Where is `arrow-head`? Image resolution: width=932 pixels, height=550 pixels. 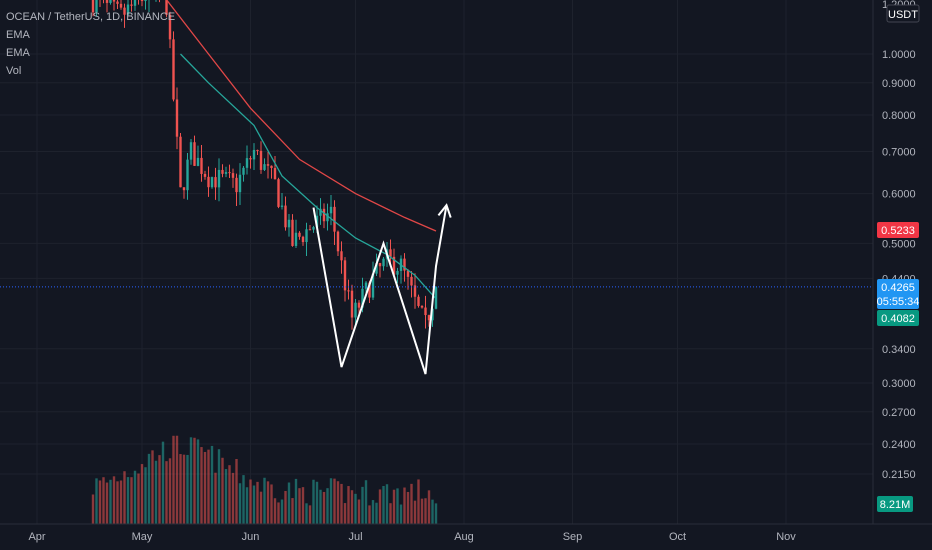 arrow-head is located at coordinates (444, 210).